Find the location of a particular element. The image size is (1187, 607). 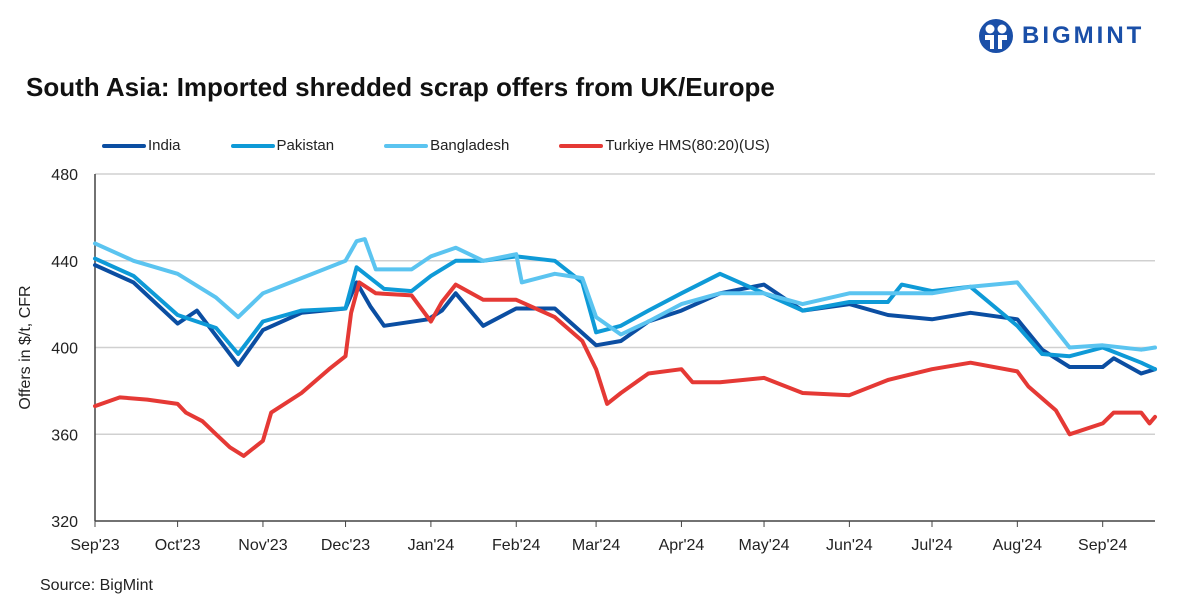

logo-text: BIGMINT is located at coordinates (1083, 35).